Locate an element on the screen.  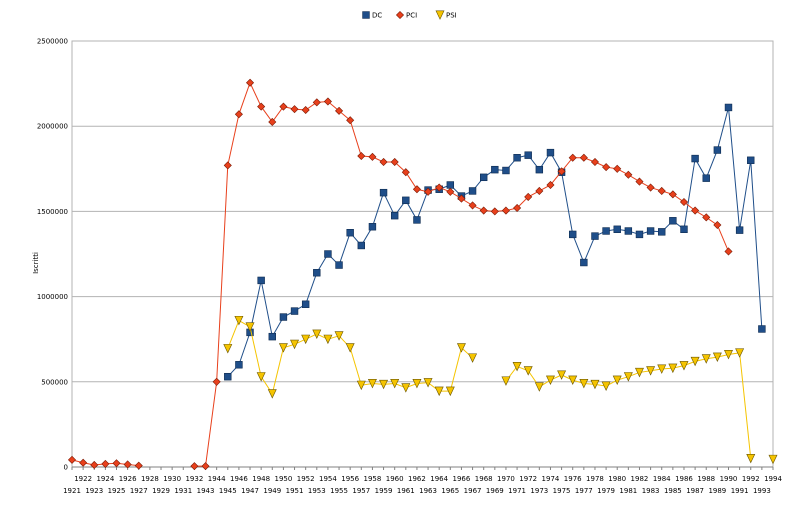
x-tick-label: 1952 is located at coordinates (306, 479).